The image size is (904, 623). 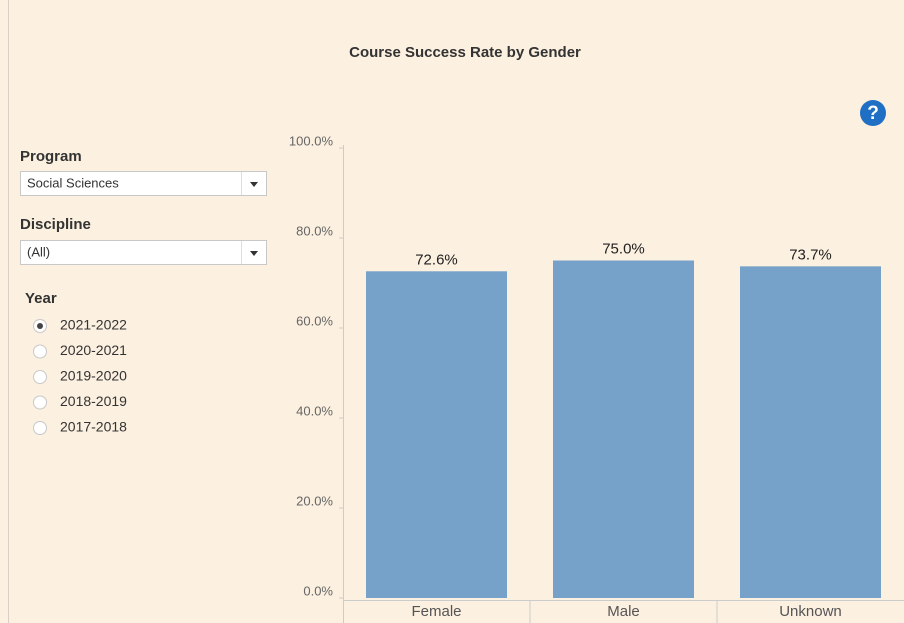 What do you see at coordinates (41, 298) in the screenshot?
I see `year-label: Year` at bounding box center [41, 298].